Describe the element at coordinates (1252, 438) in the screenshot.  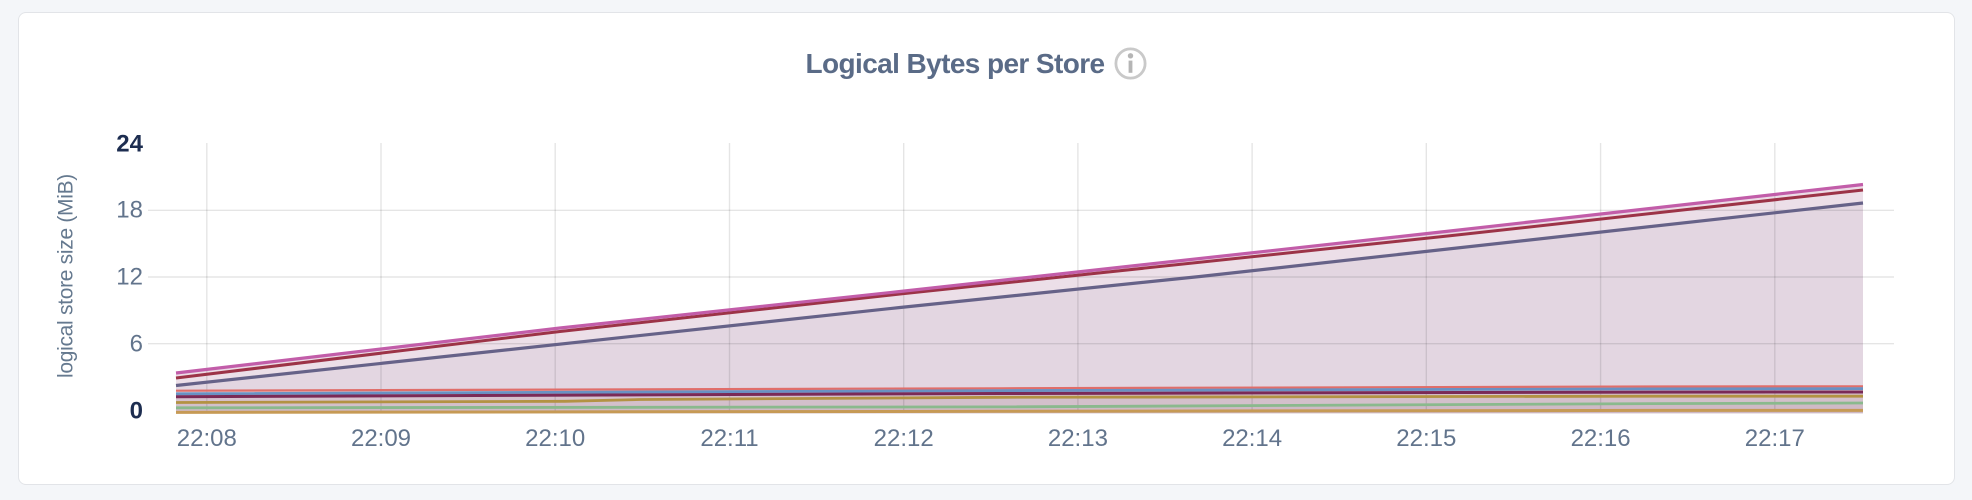
I see `svg-text: 22:14` at that location.